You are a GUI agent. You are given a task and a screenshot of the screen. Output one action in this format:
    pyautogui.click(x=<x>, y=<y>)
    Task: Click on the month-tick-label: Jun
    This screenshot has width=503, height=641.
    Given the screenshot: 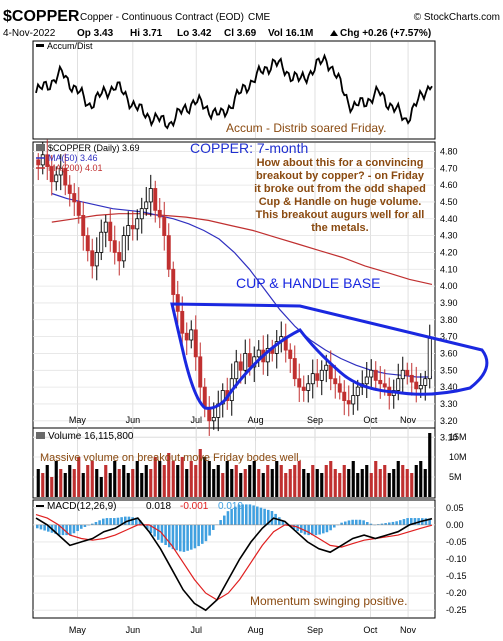 What is the action you would take?
    pyautogui.click(x=133, y=630)
    